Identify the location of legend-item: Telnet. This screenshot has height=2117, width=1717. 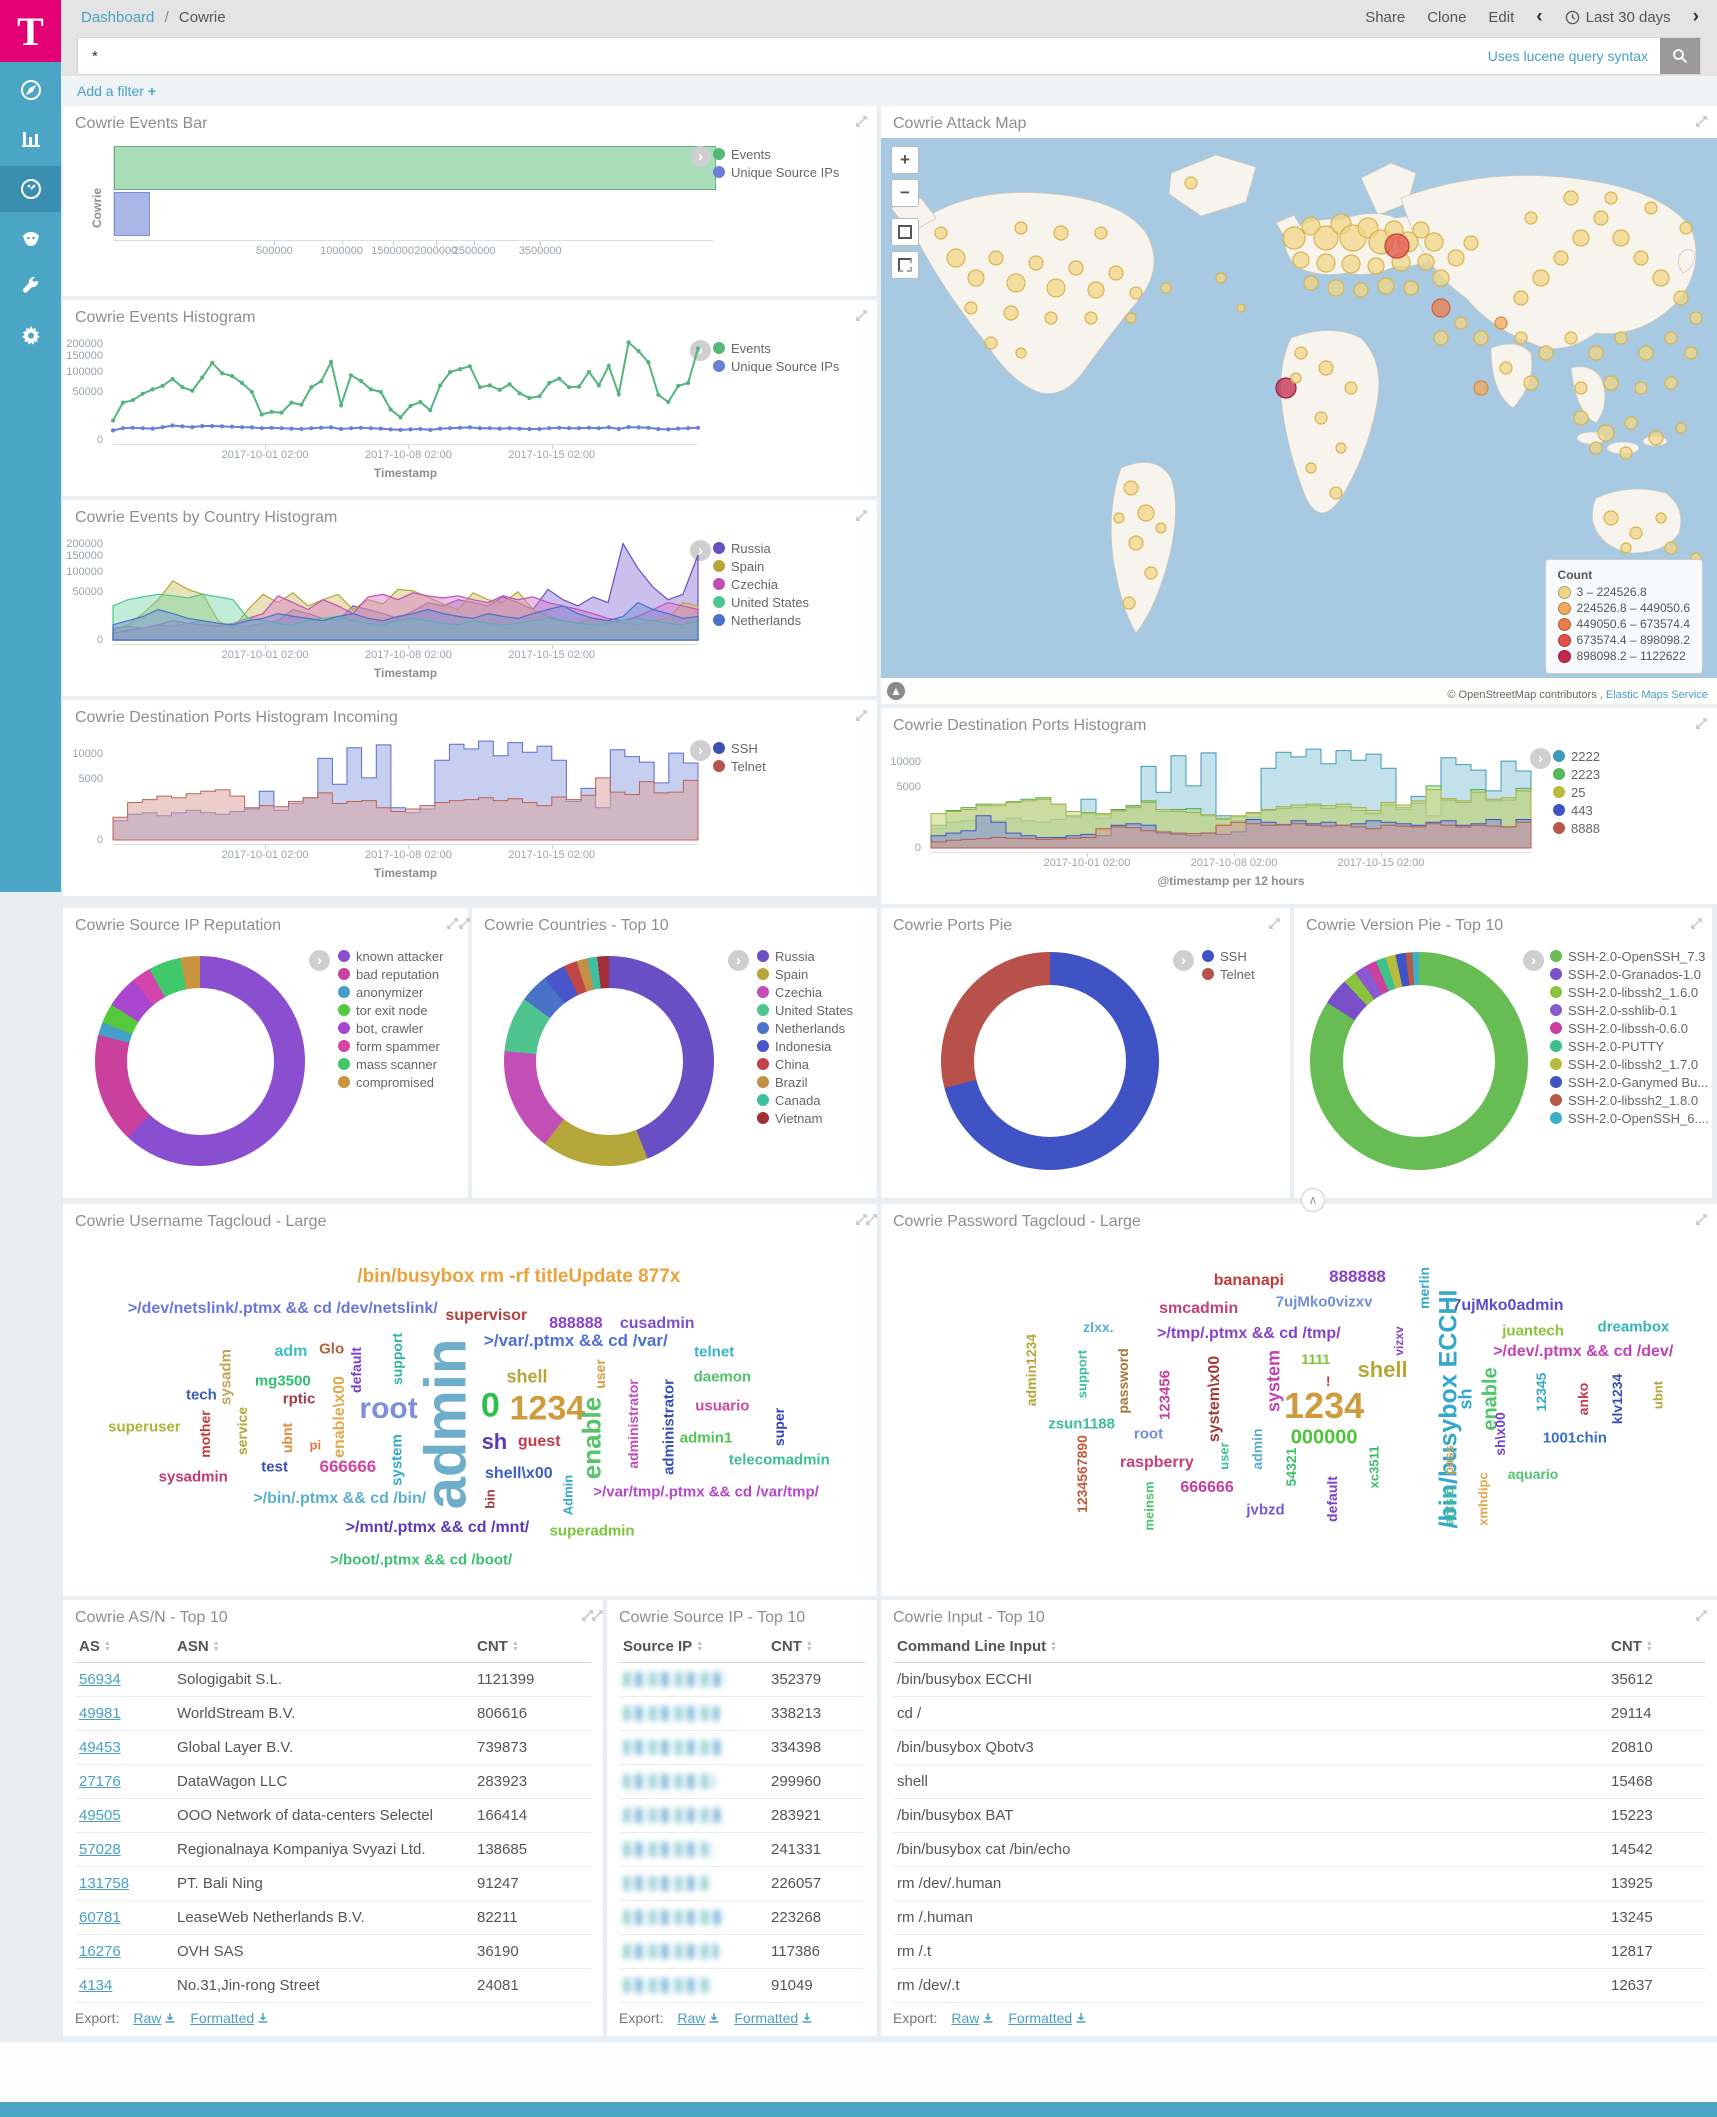
(792, 766).